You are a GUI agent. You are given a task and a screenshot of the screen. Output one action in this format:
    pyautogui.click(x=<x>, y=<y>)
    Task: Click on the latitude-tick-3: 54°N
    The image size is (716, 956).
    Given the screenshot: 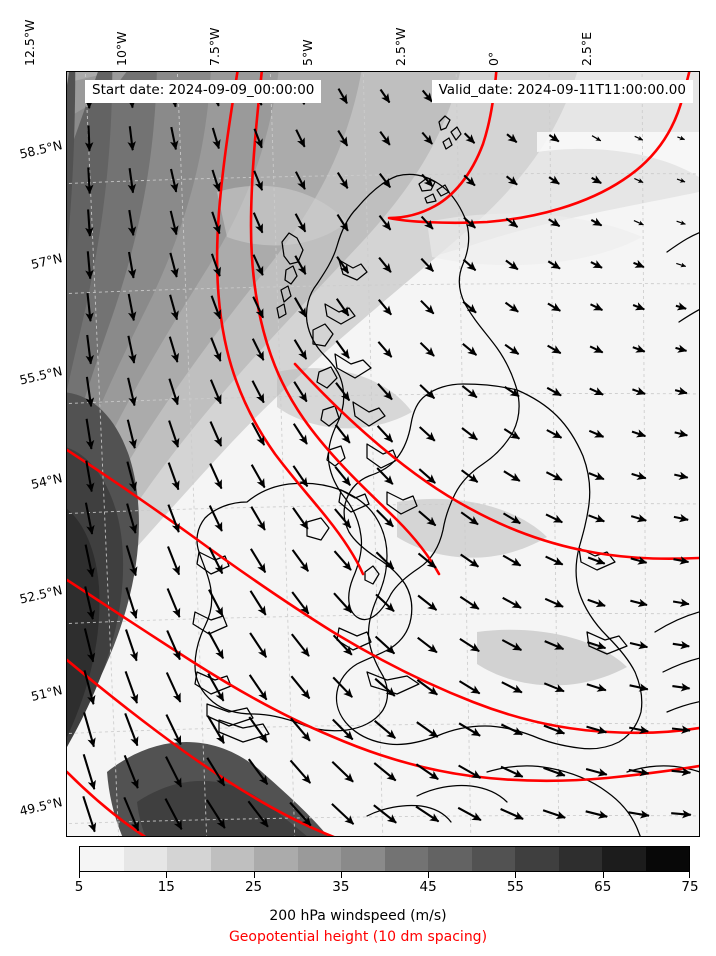 What is the action you would take?
    pyautogui.click(x=46, y=481)
    